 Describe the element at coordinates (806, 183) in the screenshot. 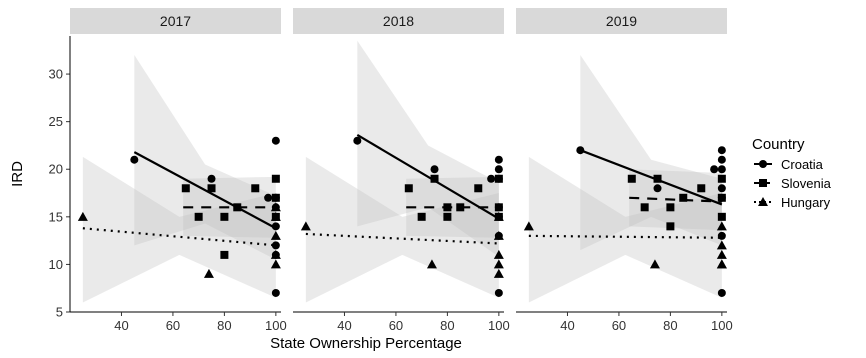

I see `legend-label-slovenia: Slovenia` at that location.